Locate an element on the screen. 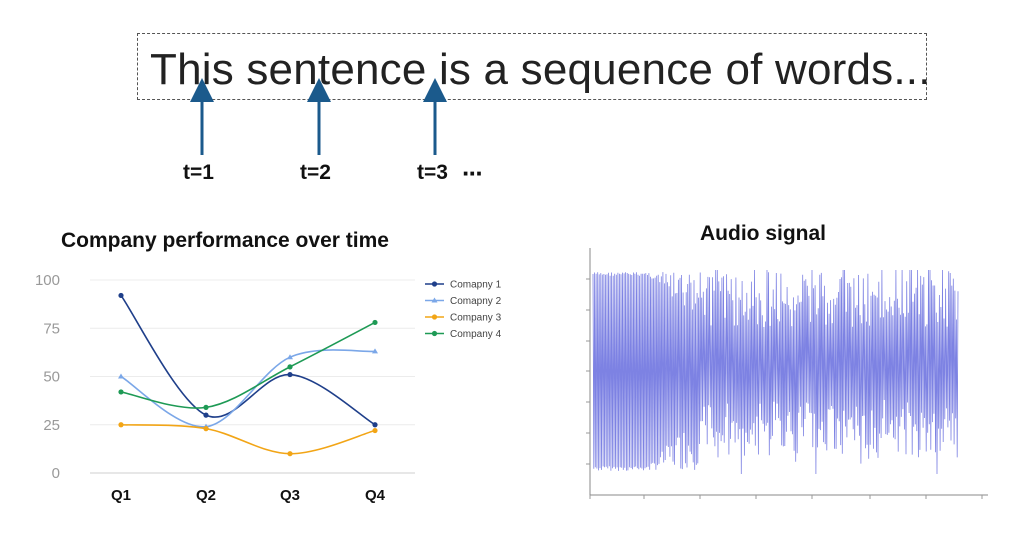  legend-label: Comapny 2 is located at coordinates (476, 301).